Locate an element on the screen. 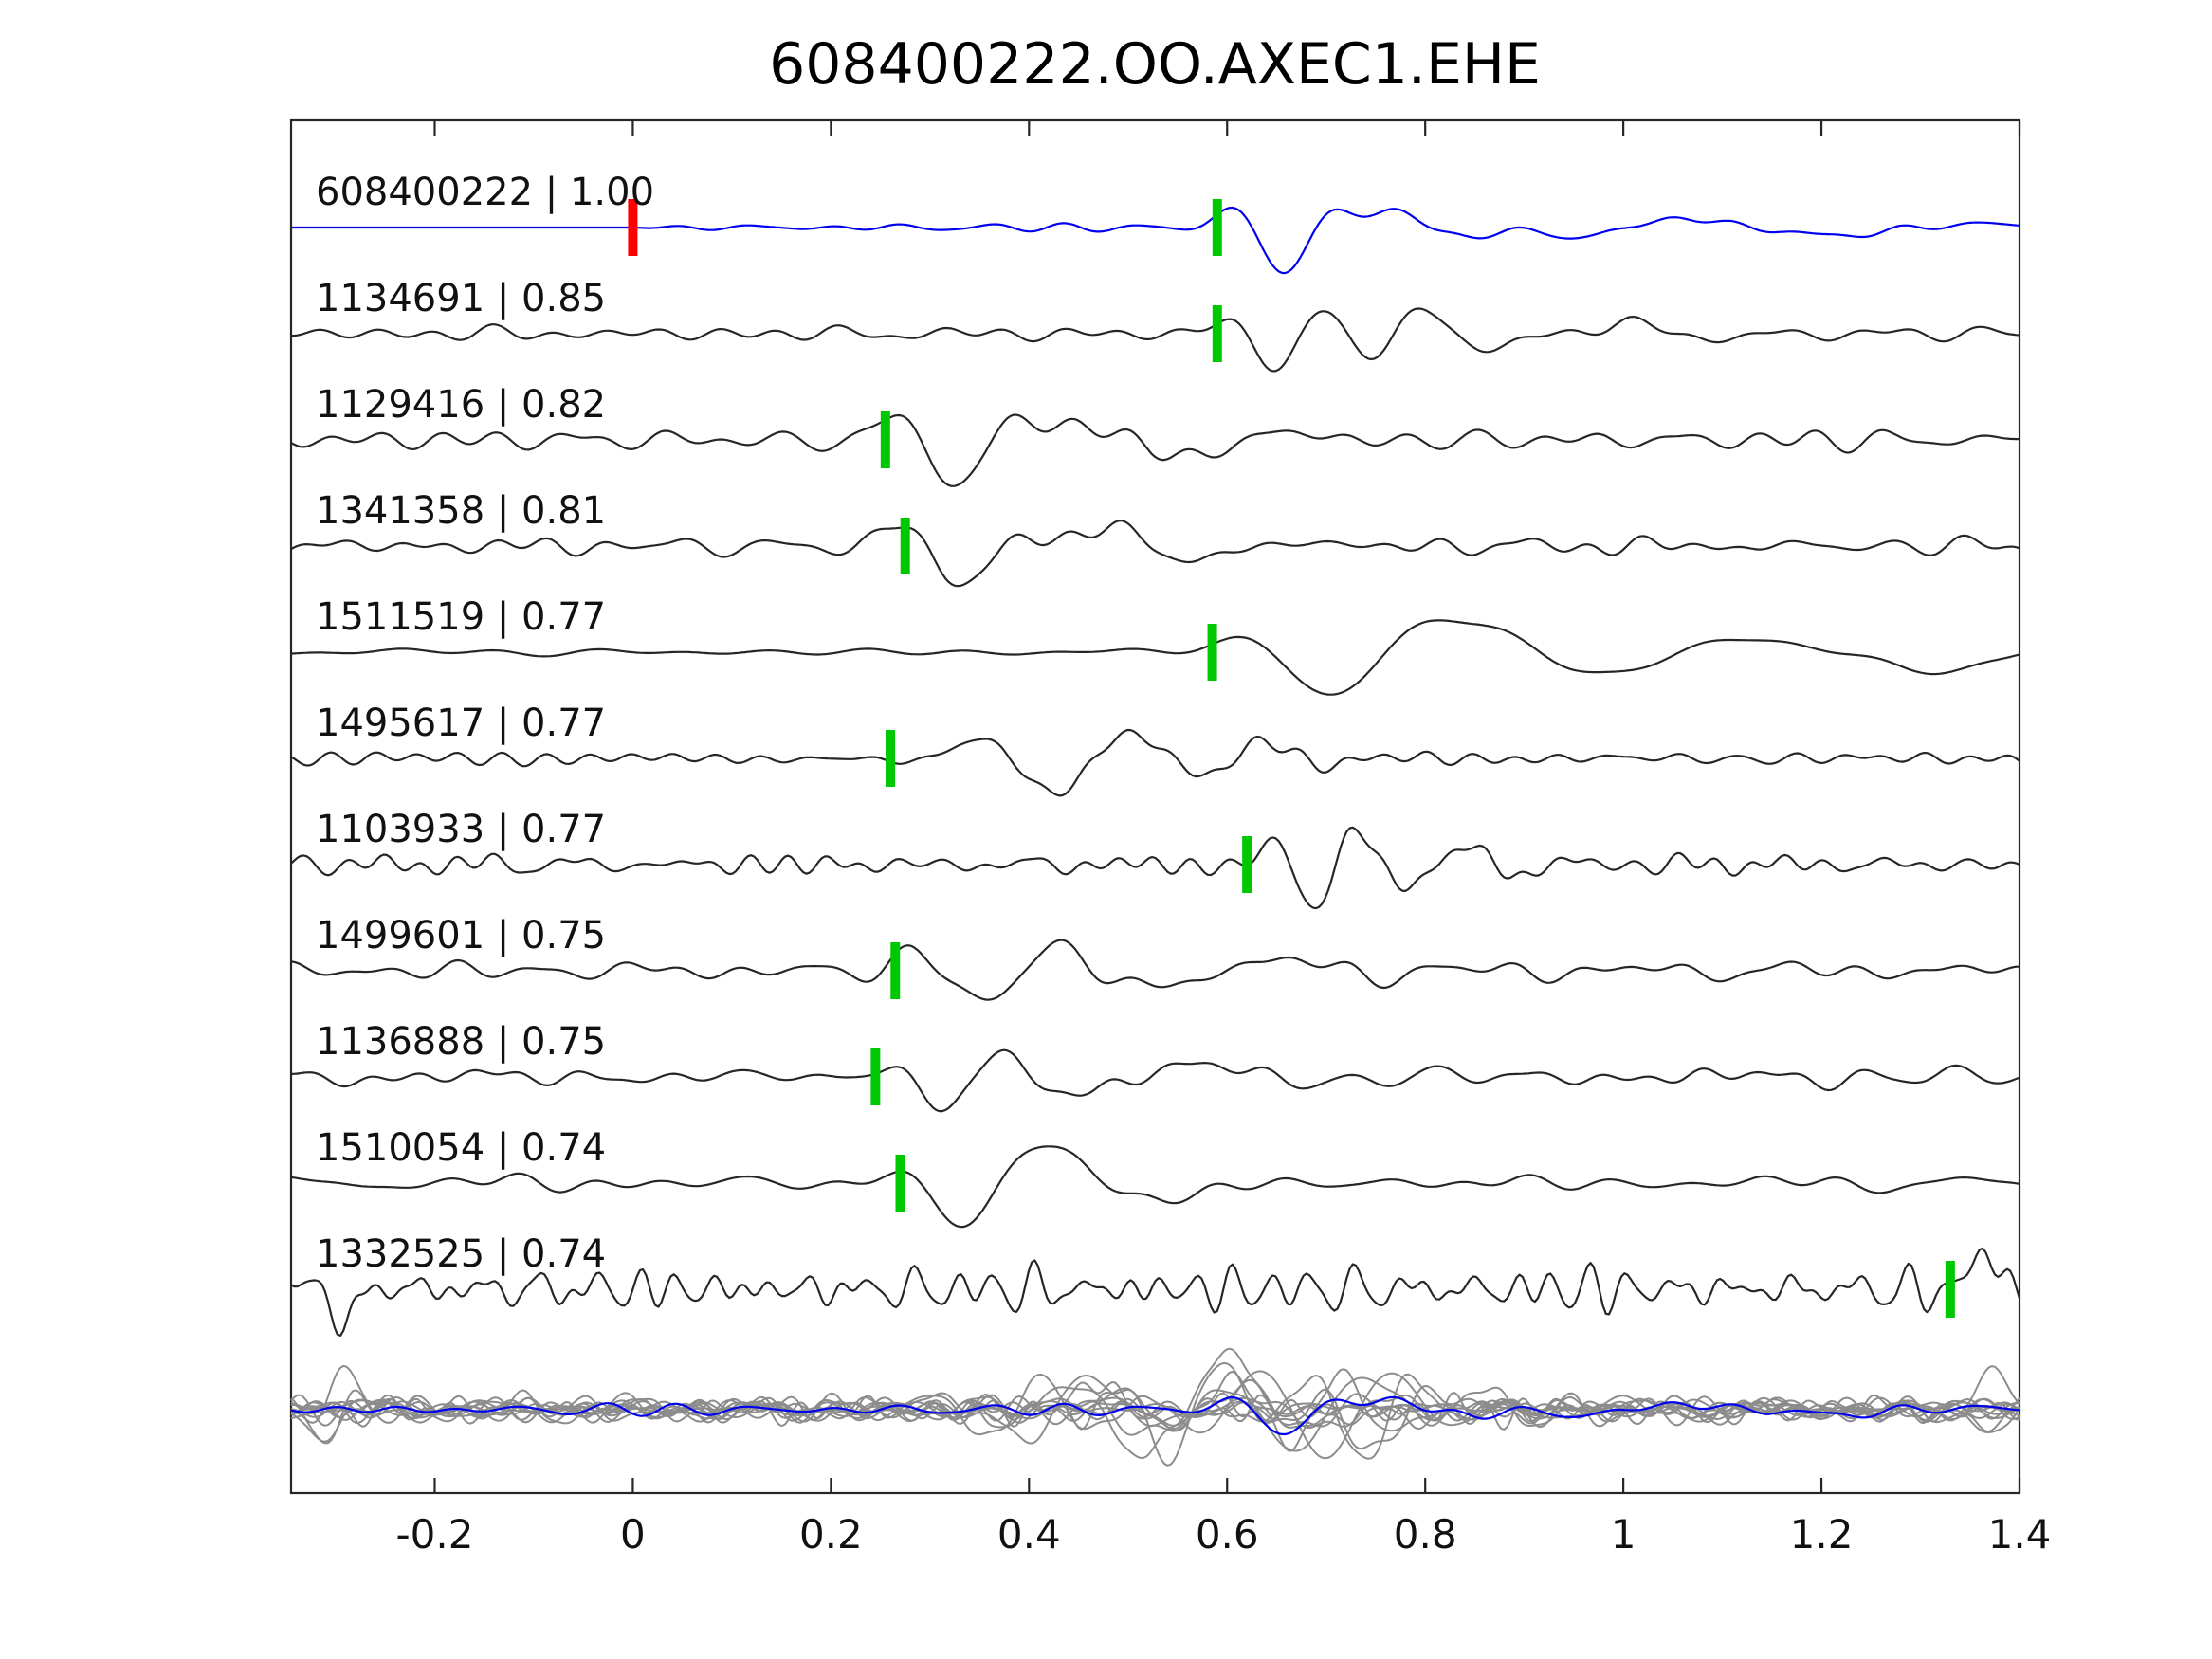 The width and height of the screenshot is (2212, 1659). x-tick-label: 1.2 is located at coordinates (1822, 1534).